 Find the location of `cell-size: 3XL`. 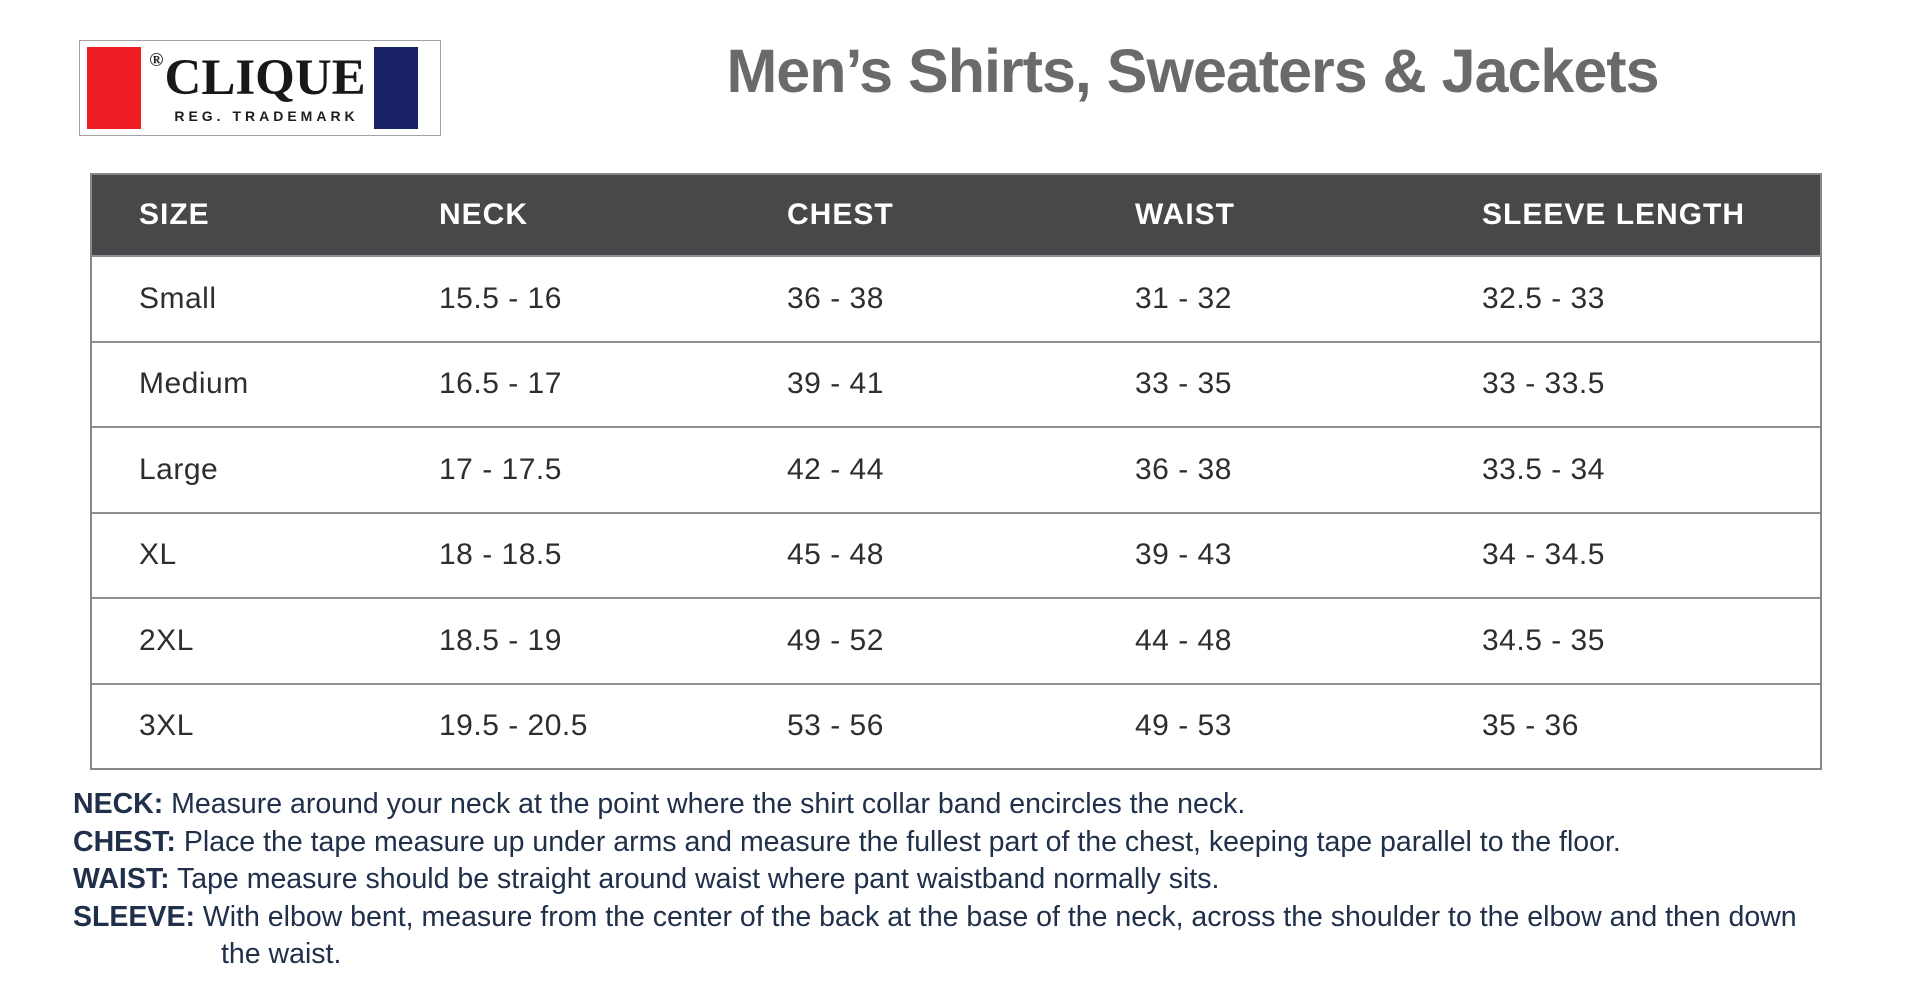

cell-size: 3XL is located at coordinates (166, 726).